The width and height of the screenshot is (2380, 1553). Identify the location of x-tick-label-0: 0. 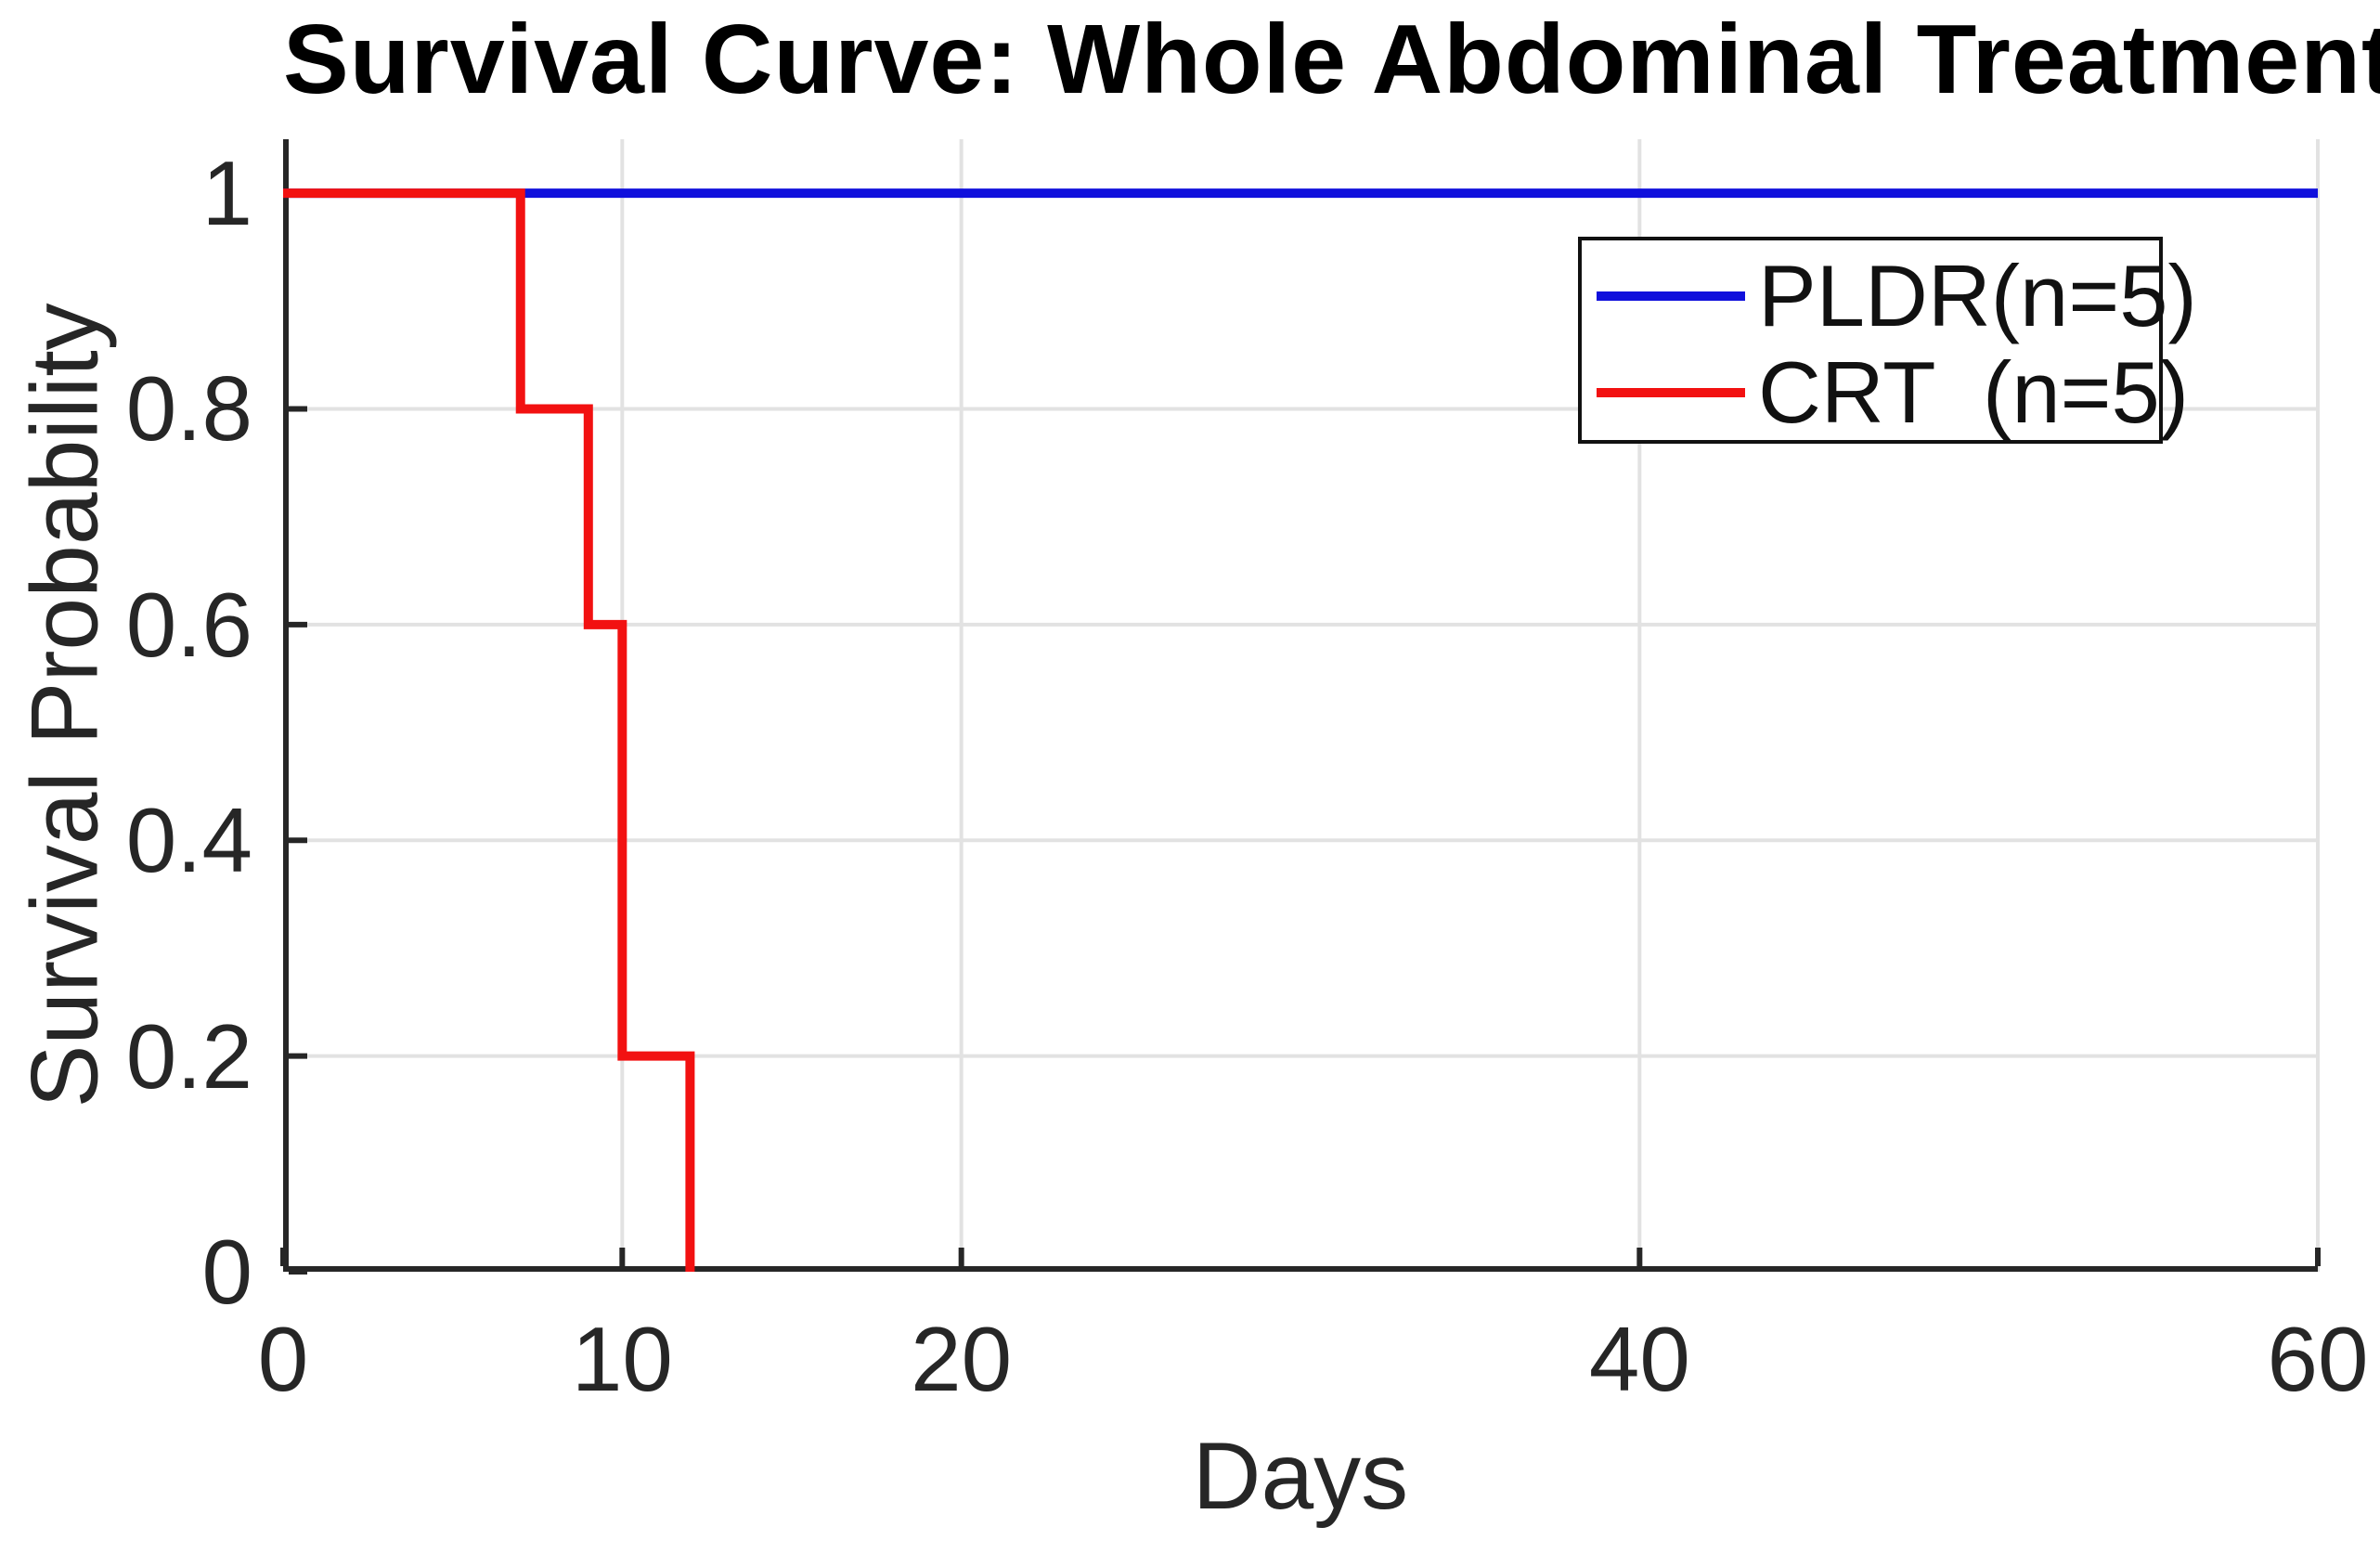
(283, 1359).